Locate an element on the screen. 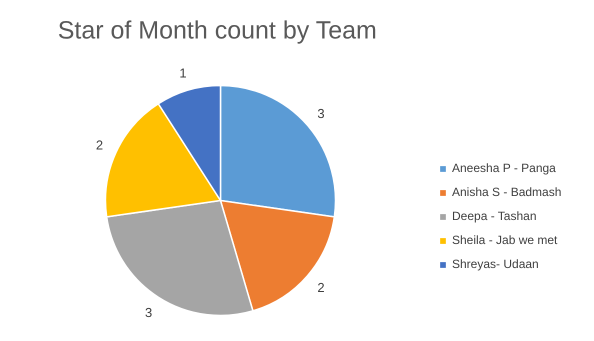 The image size is (594, 341). legend-label: Shreyas- Udaan is located at coordinates (495, 264).